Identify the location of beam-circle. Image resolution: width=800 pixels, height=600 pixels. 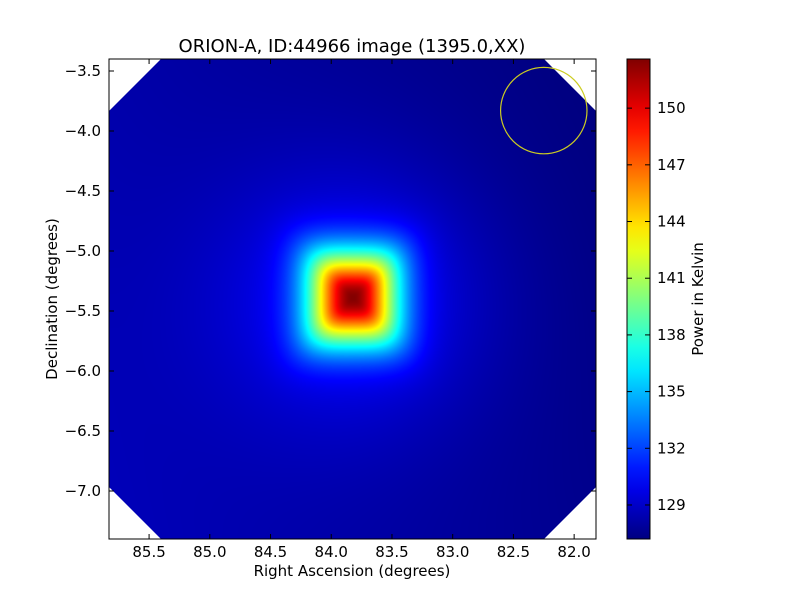
(543, 110).